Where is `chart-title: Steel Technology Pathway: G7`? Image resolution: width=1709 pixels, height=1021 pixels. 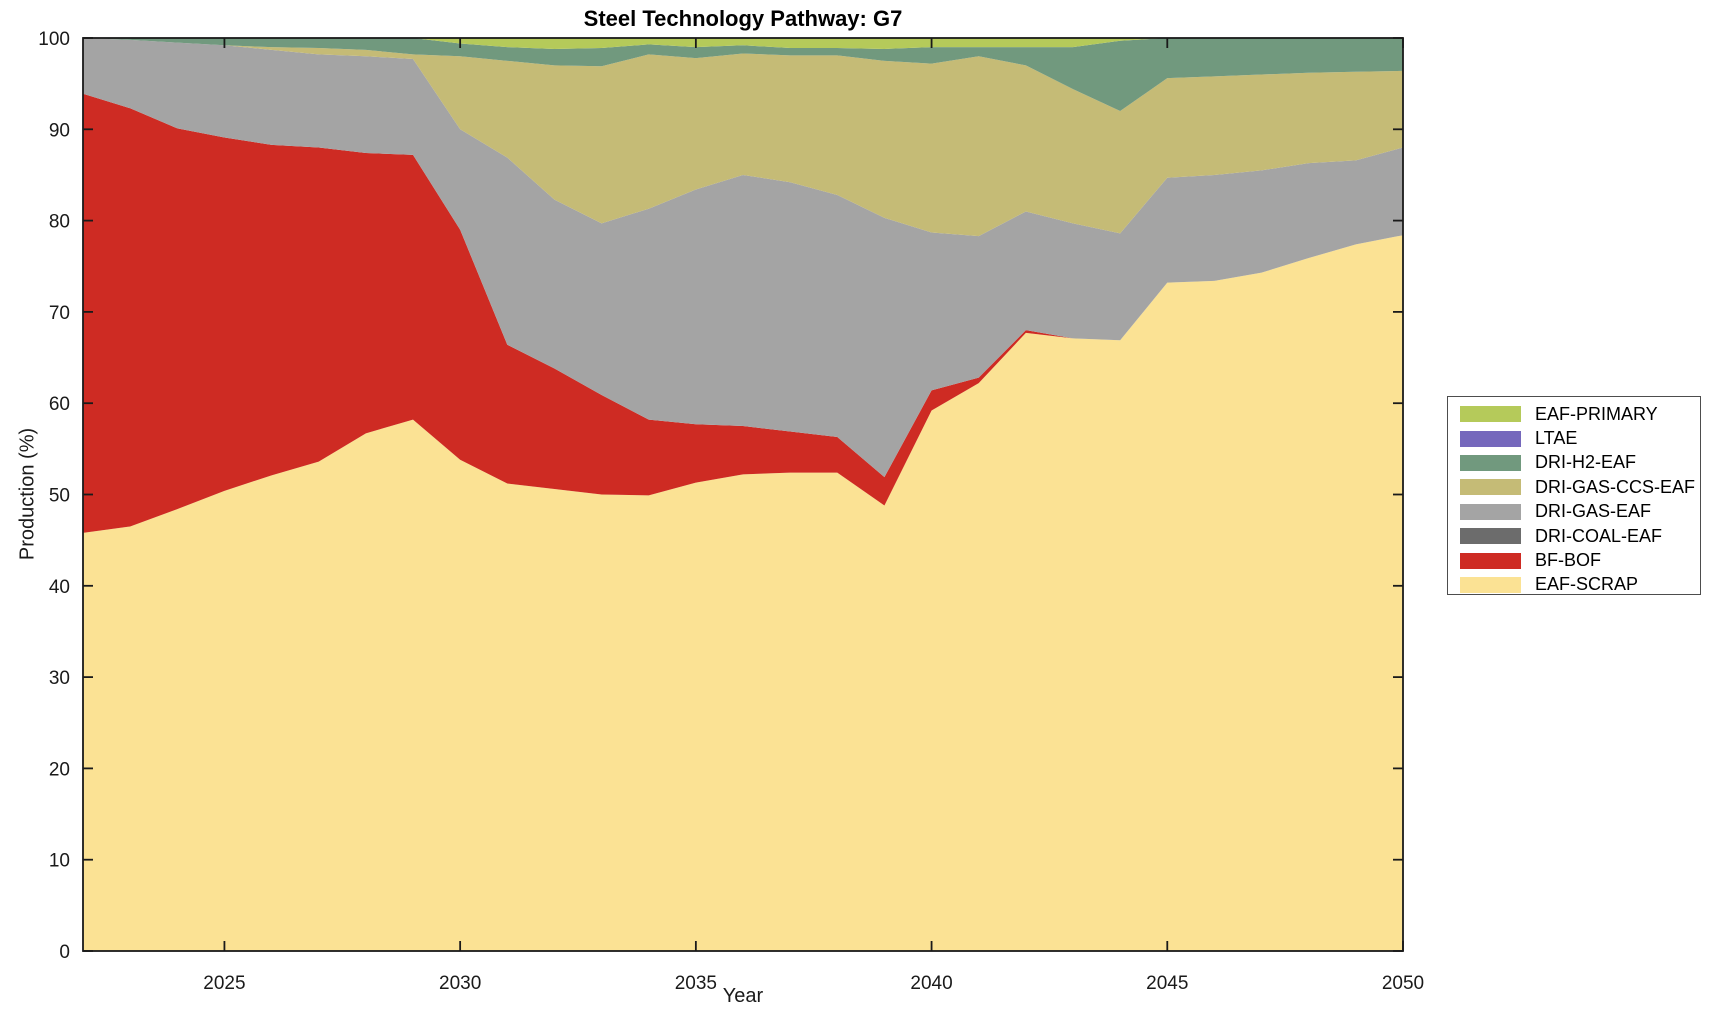 chart-title: Steel Technology Pathway: G7 is located at coordinates (743, 18).